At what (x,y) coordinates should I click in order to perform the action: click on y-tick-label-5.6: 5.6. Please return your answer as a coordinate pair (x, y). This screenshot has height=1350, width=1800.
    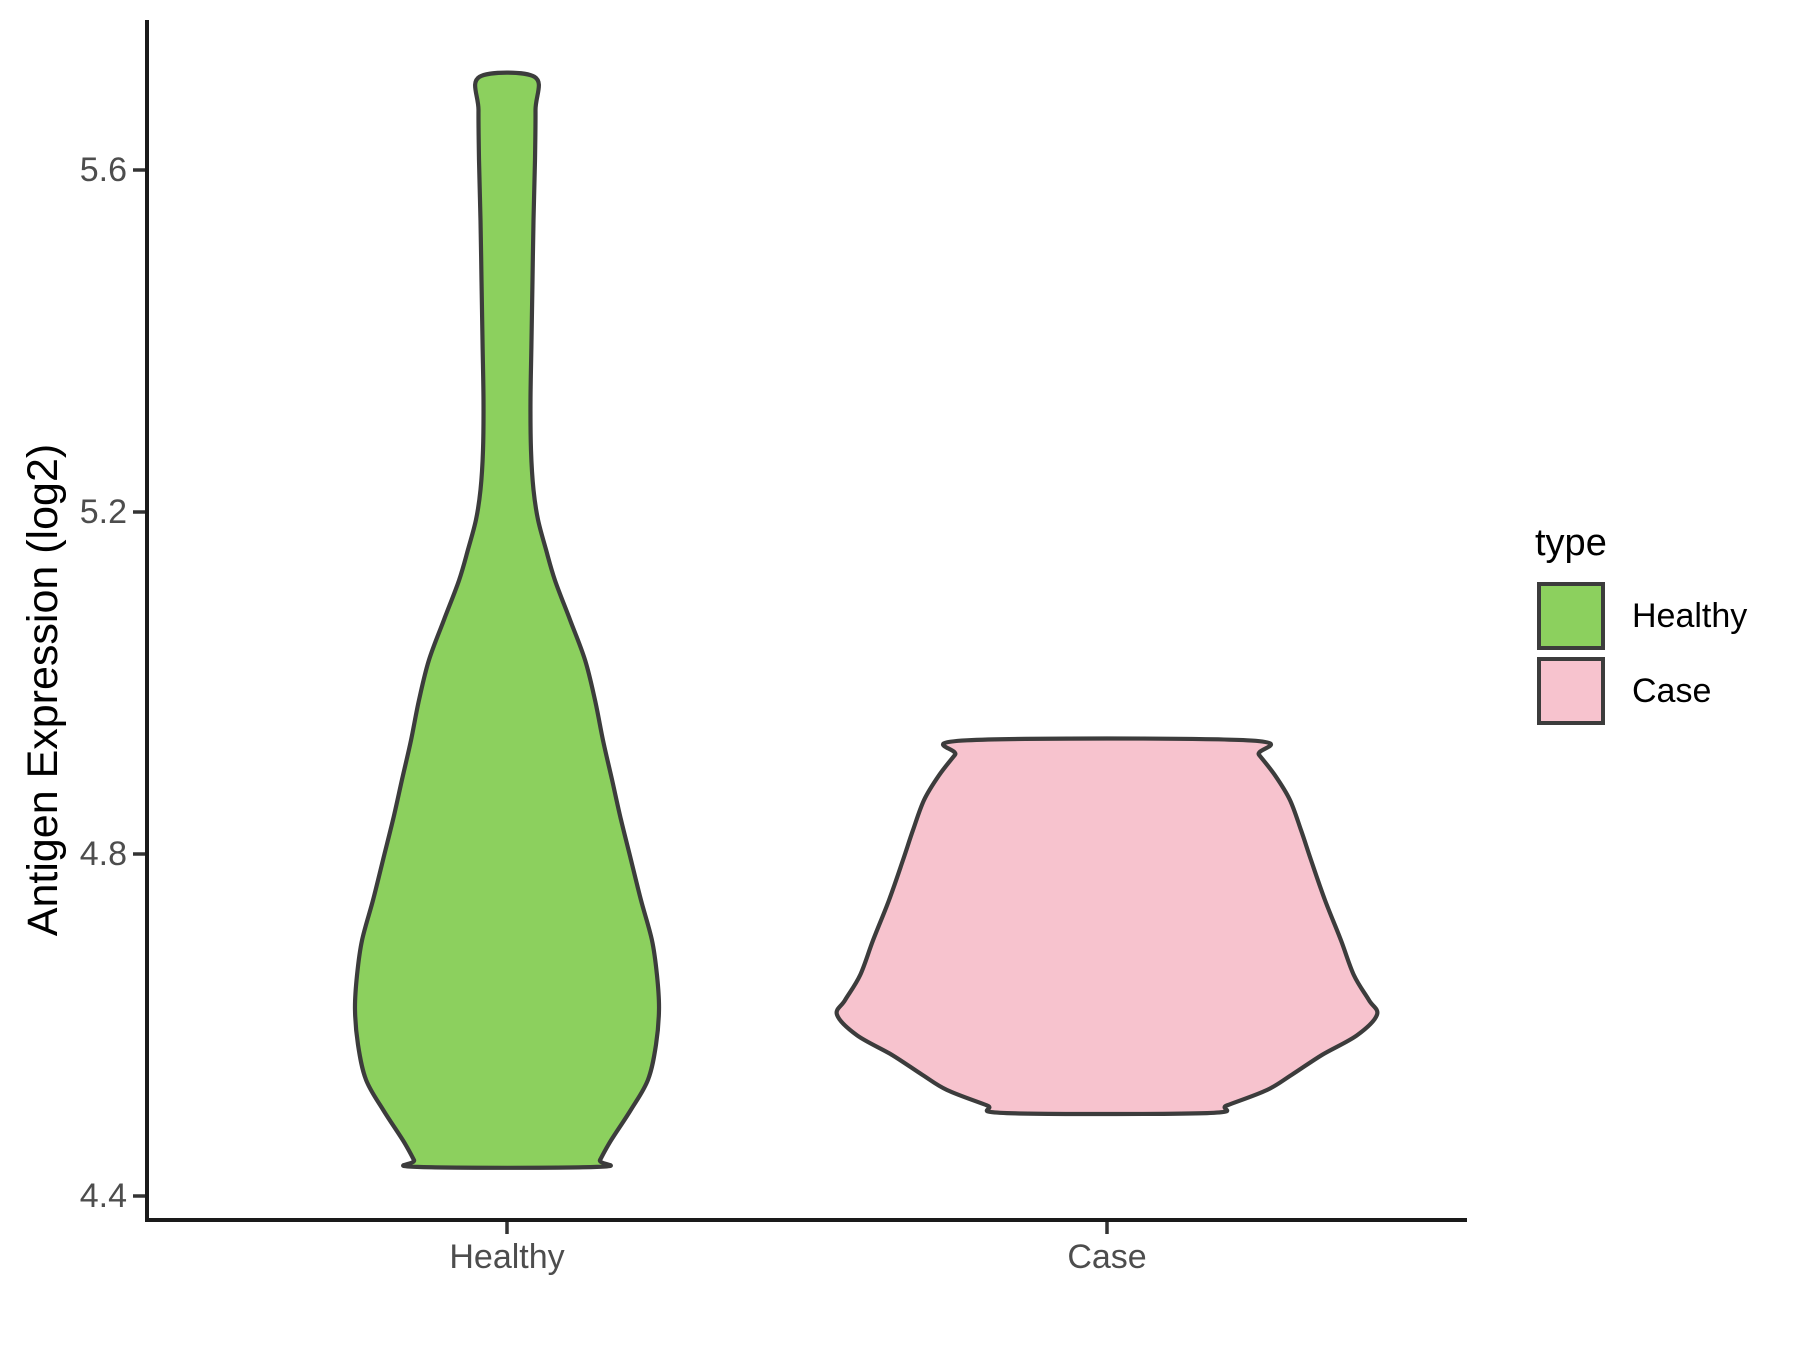
    Looking at the image, I should click on (103, 170).